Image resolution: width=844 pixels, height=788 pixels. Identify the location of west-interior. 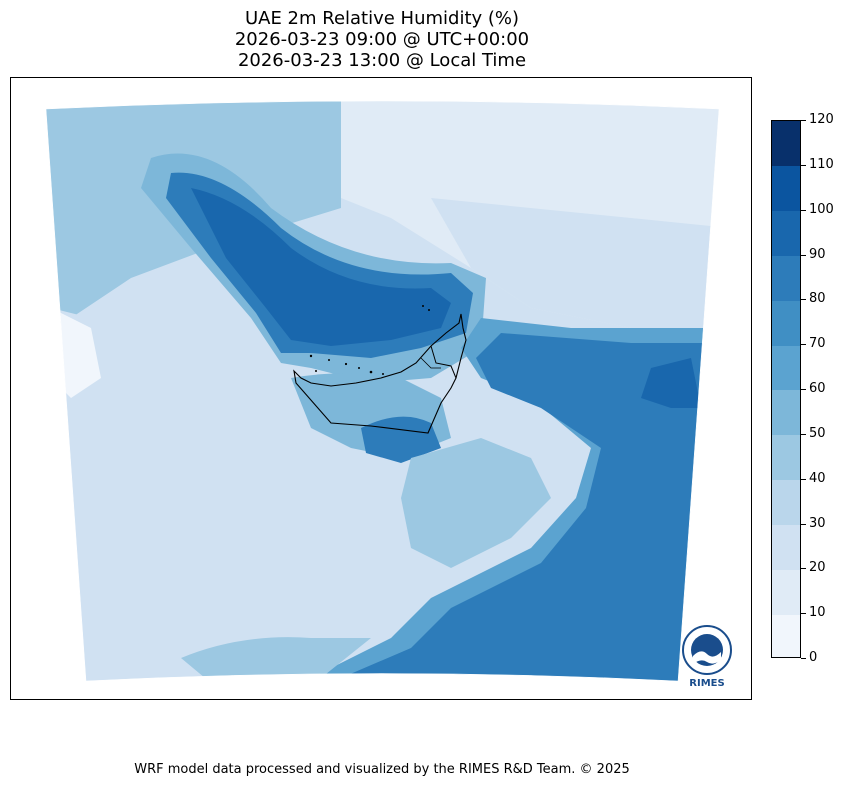
(116, 473).